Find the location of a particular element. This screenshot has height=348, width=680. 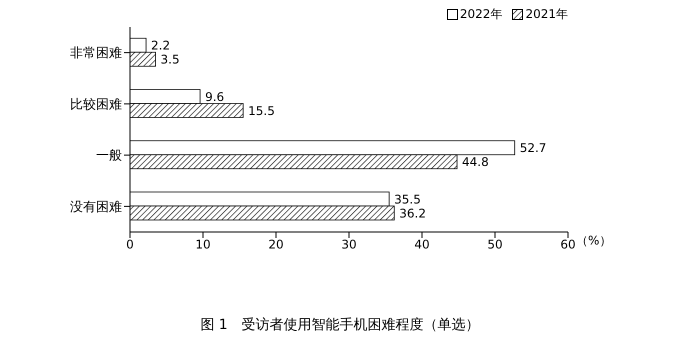

data-label: 3.5 is located at coordinates (170, 59).